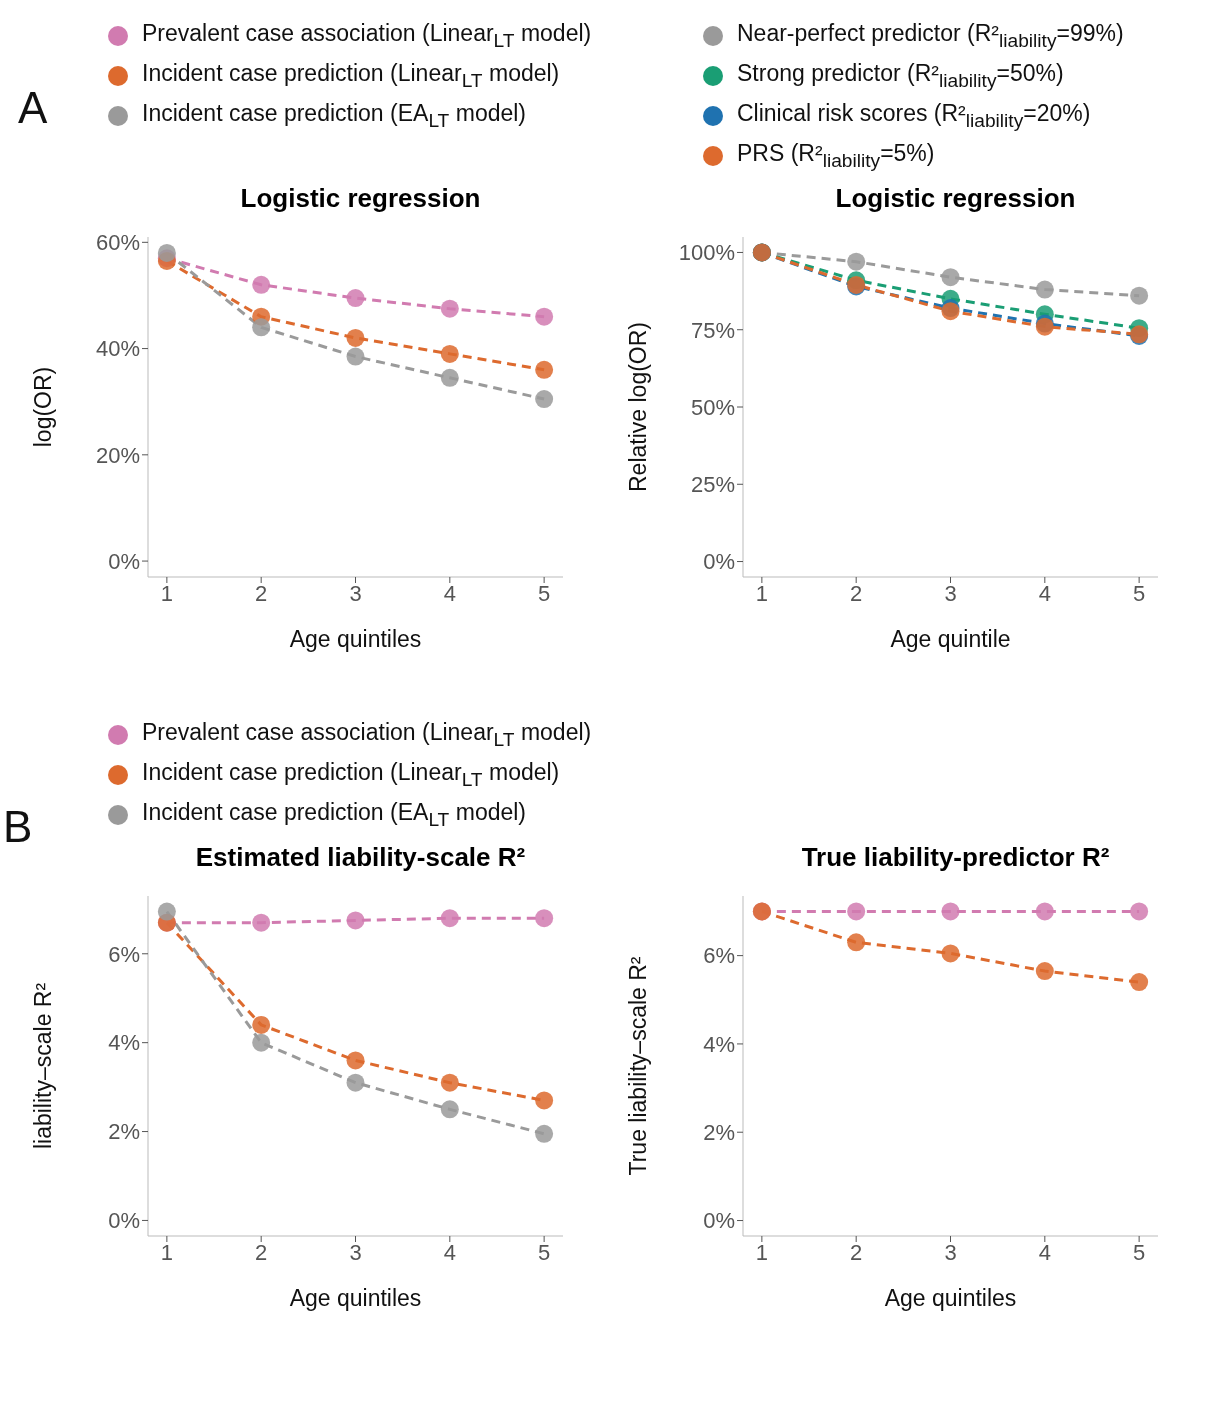  What do you see at coordinates (638, 407) in the screenshot?
I see `y-axis-title: Relative log(OR)` at bounding box center [638, 407].